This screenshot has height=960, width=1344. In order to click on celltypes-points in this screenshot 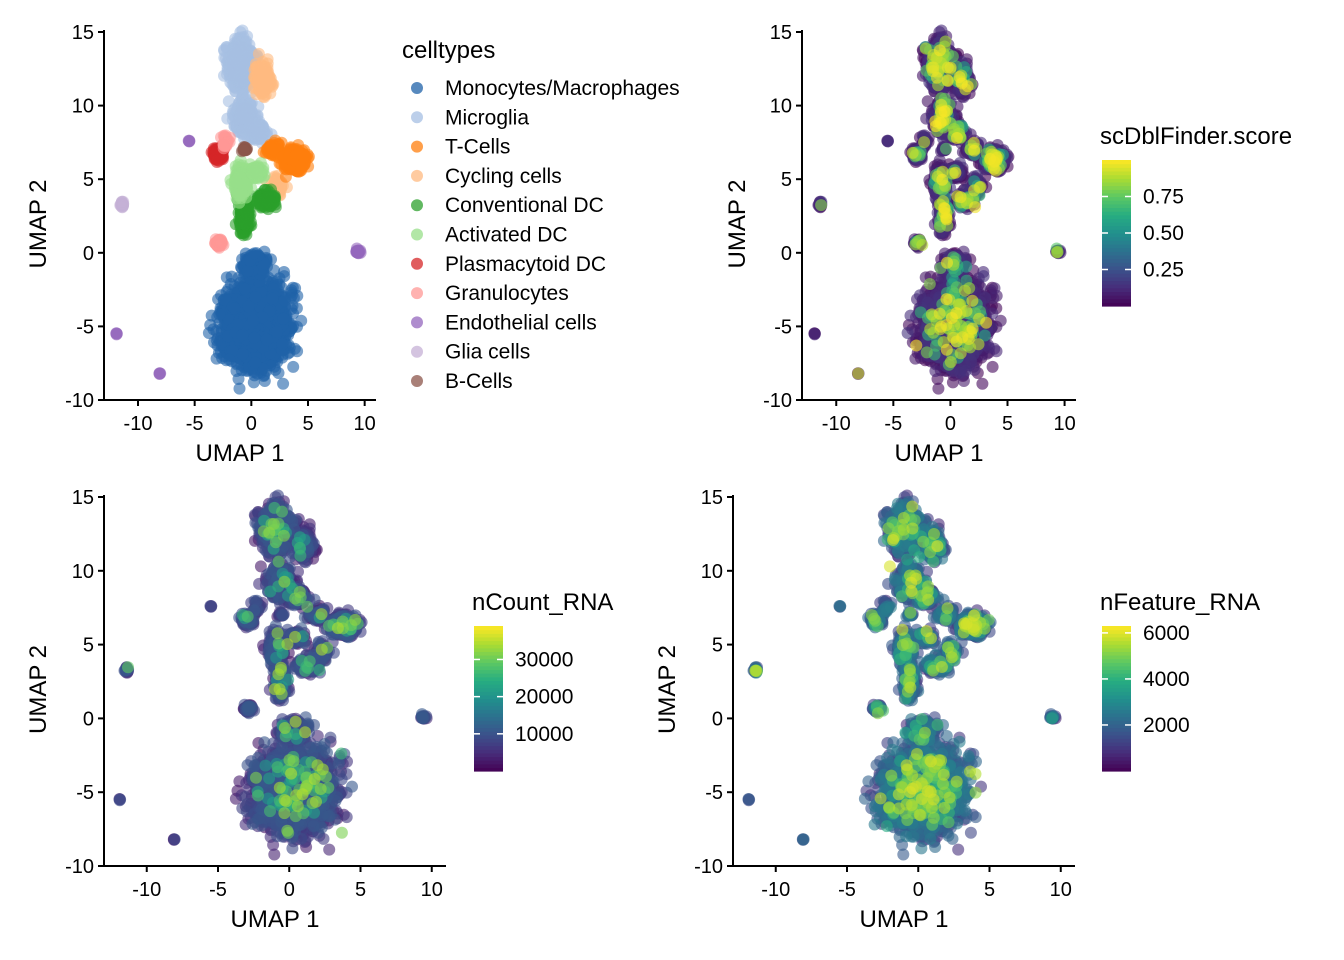, I will do `click(238, 209)`.